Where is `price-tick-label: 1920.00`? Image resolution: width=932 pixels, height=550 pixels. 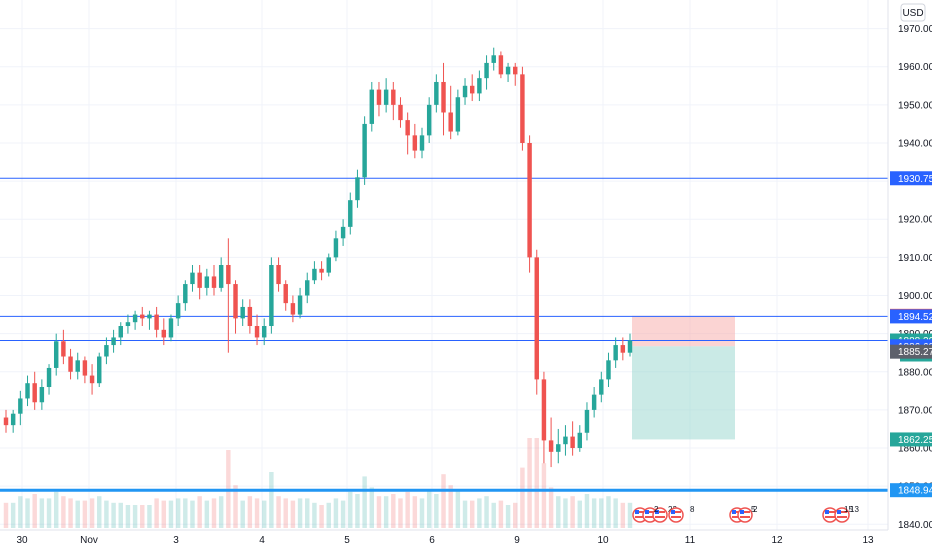
price-tick-label: 1920.00 is located at coordinates (915, 220).